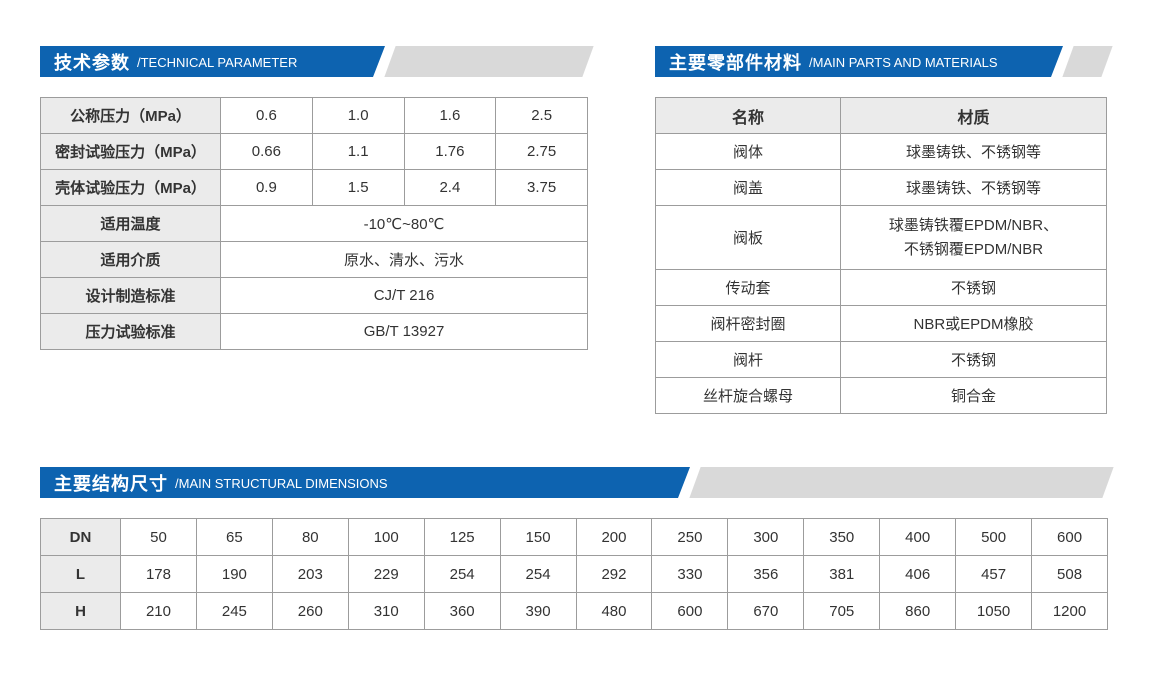 Image resolution: width=1151 pixels, height=675 pixels. Describe the element at coordinates (973, 237) in the screenshot. I see `part-material: 球墨铸铁覆EPDM/NBR、 不锈钢覆EPDM/NBR` at that location.